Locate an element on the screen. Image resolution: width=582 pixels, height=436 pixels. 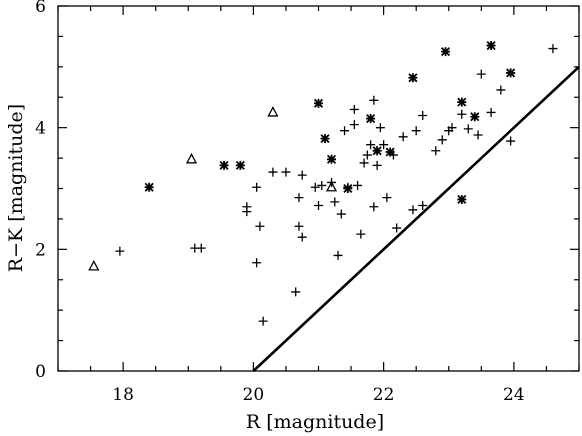
y-tick-label: 6 is located at coordinates (40, 8).